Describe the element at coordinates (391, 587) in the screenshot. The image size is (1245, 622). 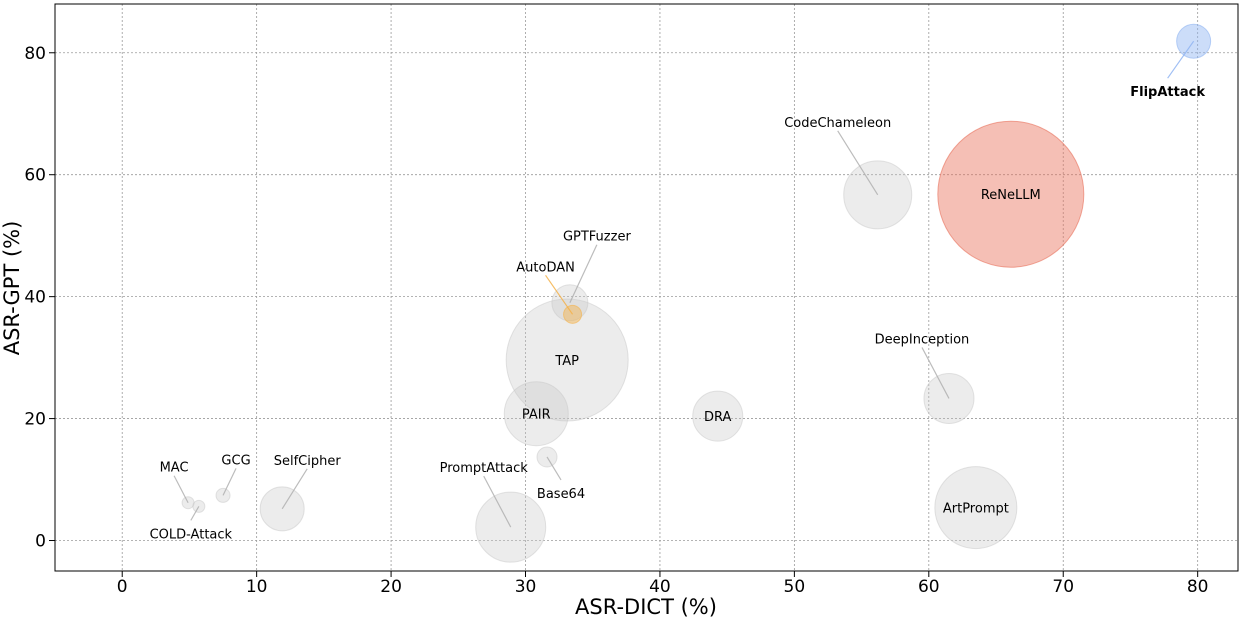
I see `x-tick-label: 20` at that location.